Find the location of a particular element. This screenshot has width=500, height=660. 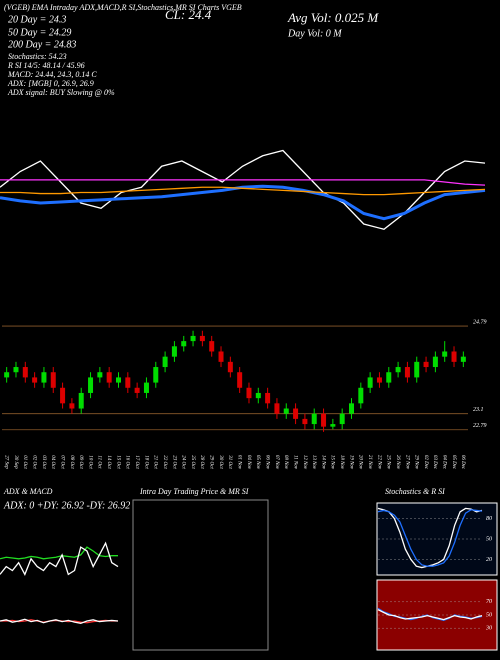

x-tick-label: 25 Nov is located at coordinates (388, 462).